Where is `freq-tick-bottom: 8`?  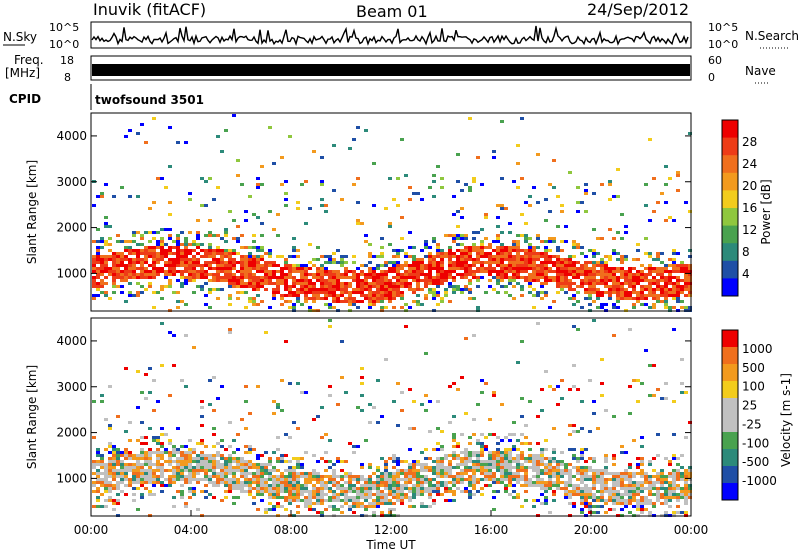
freq-tick-bottom: 8 is located at coordinates (67, 77).